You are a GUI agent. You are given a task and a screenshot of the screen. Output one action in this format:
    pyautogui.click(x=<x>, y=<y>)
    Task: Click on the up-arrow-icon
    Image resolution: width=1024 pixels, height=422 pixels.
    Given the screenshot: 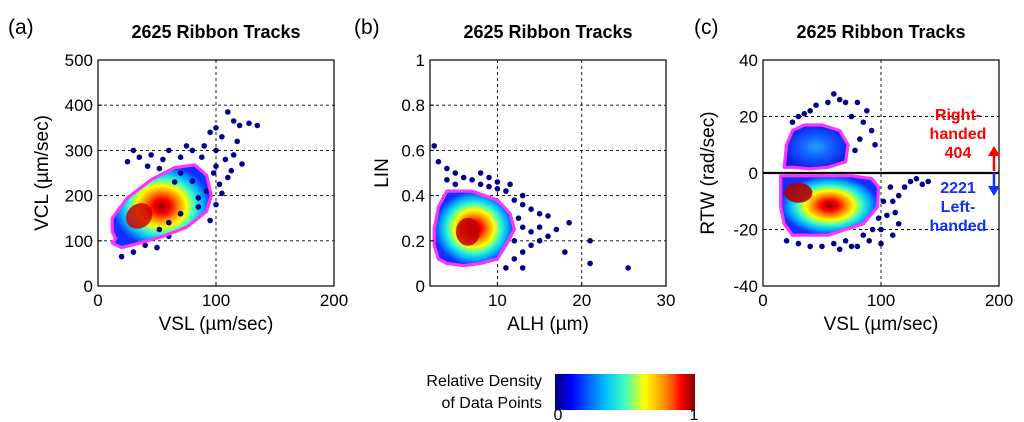 What is the action you would take?
    pyautogui.click(x=994, y=151)
    